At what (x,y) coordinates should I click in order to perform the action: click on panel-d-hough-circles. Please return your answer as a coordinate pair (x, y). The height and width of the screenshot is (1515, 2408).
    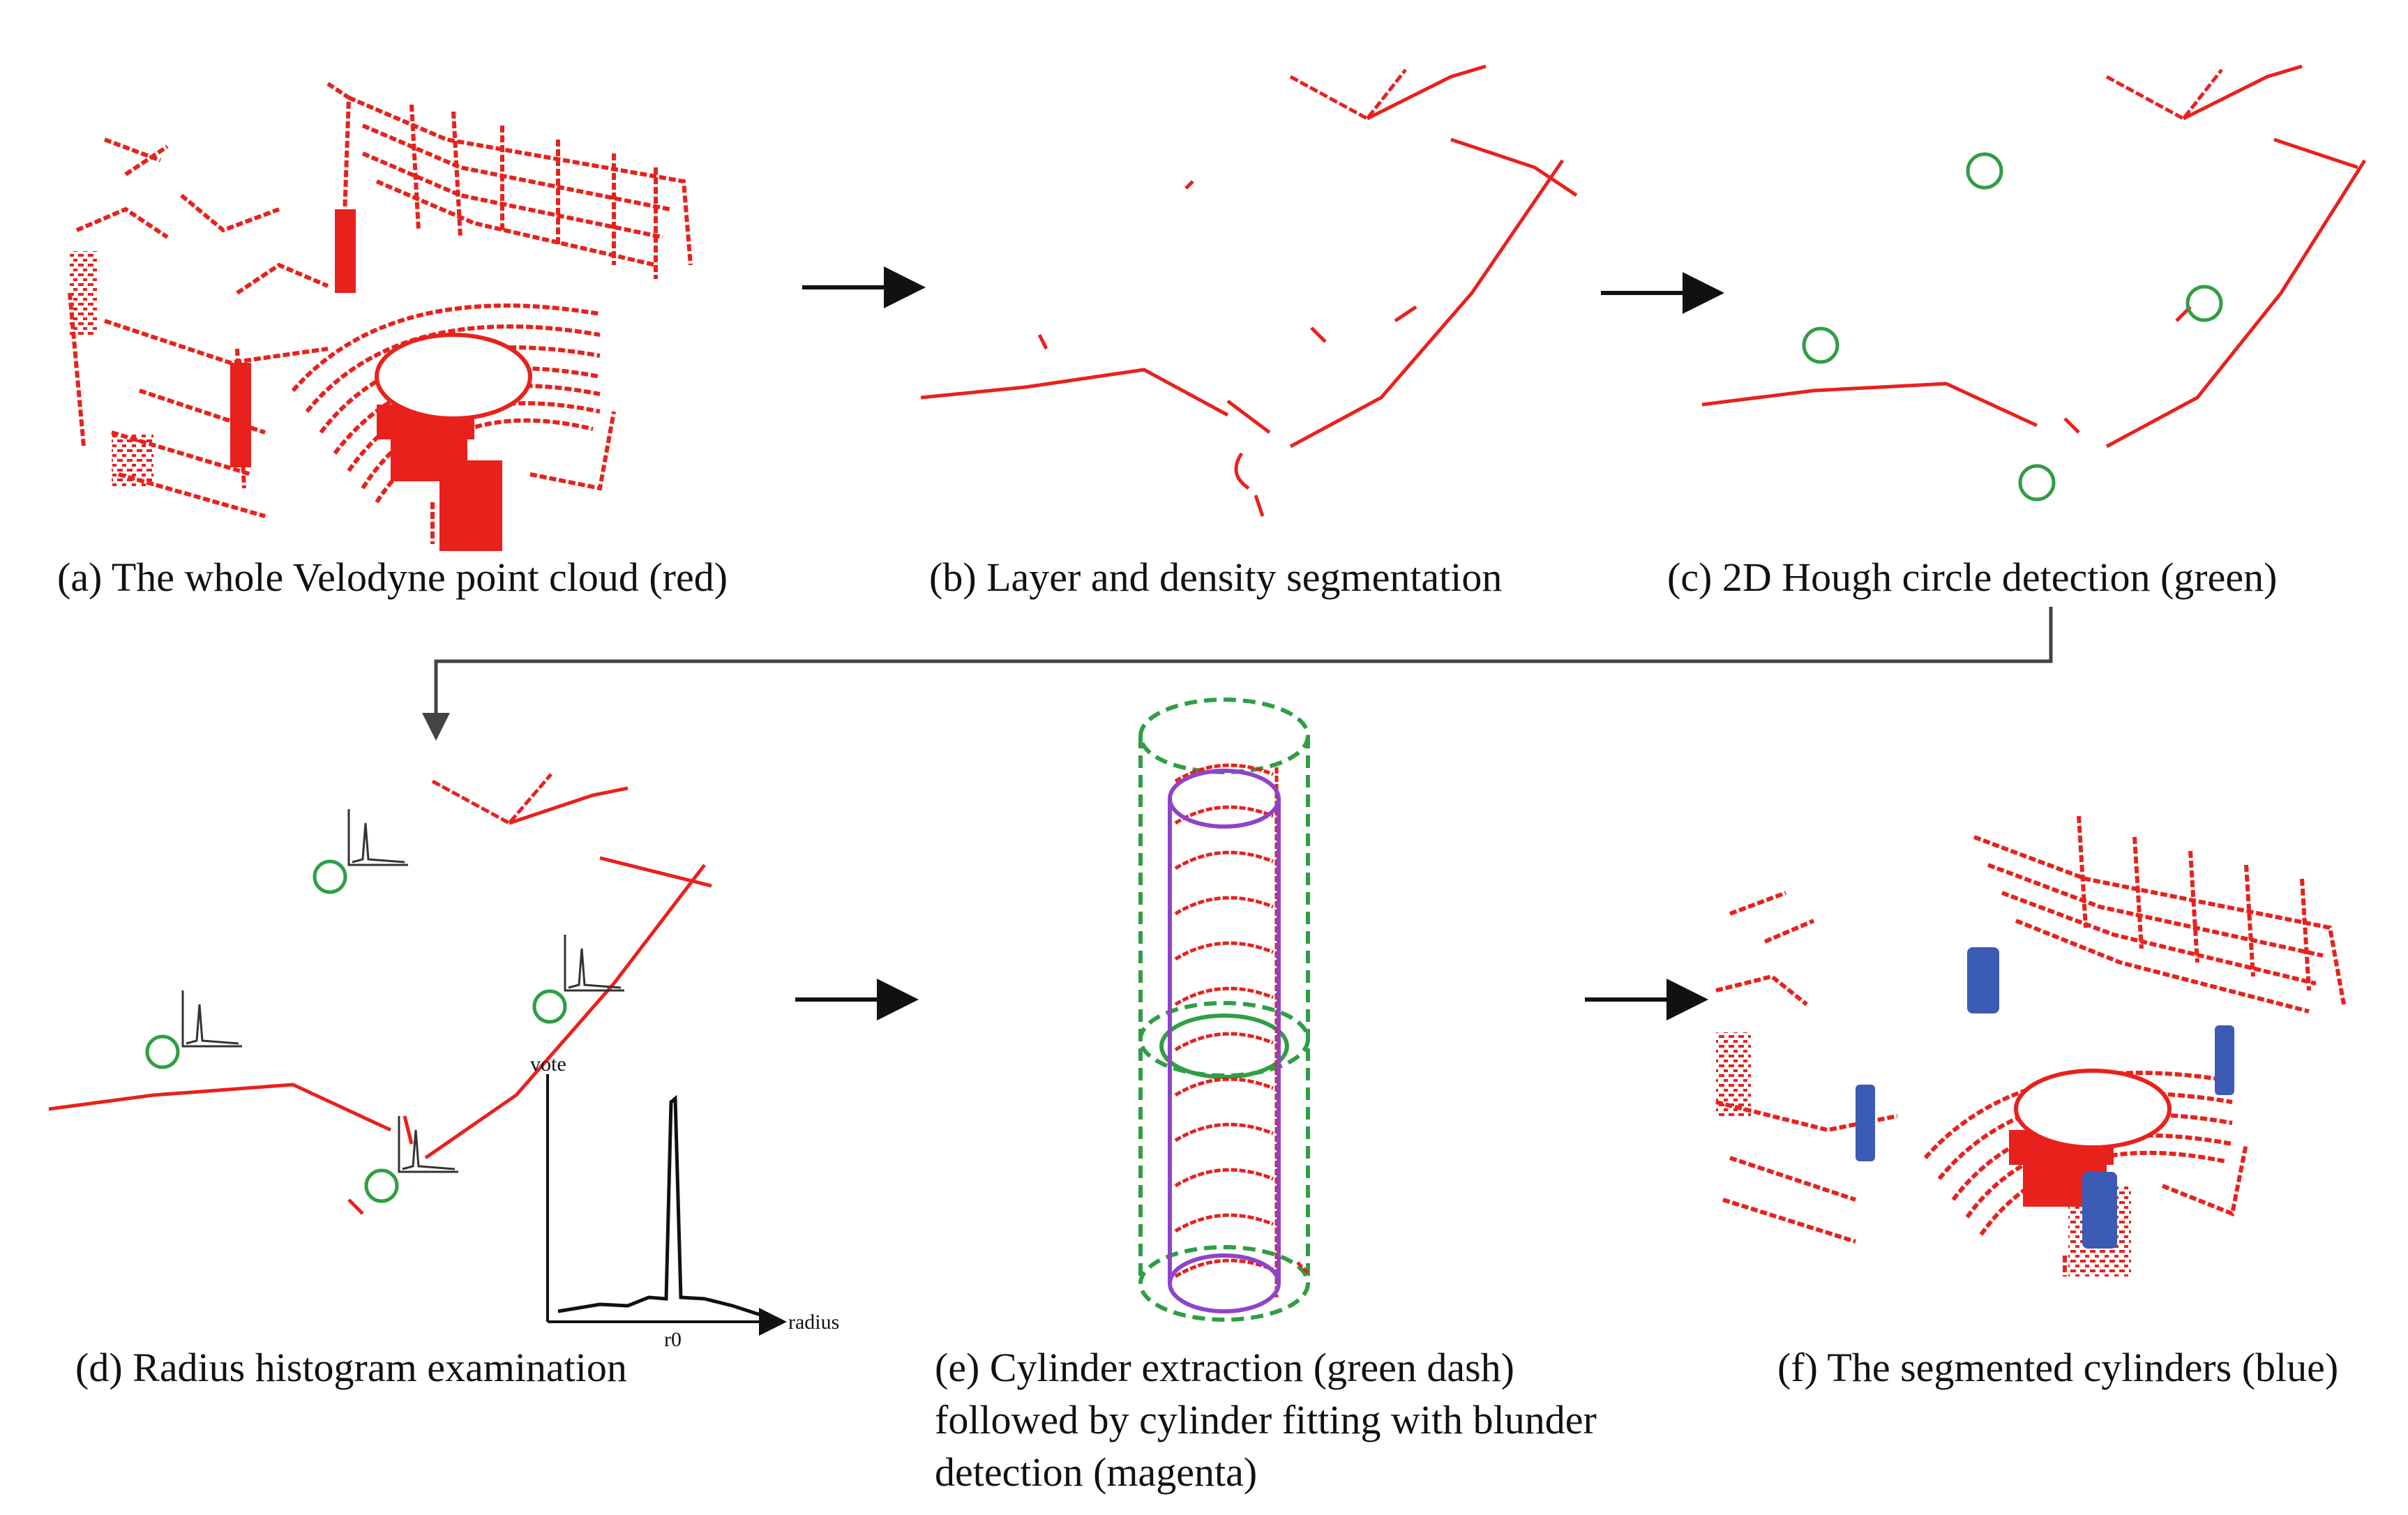
    Looking at the image, I should click on (356, 1031).